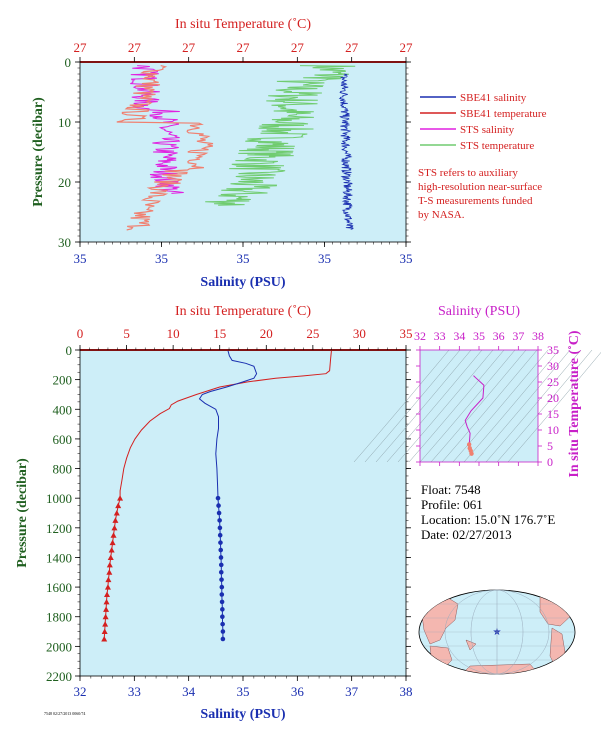 The image size is (601, 736). Describe the element at coordinates (553, 414) in the screenshot. I see `ts-y-tick-label: 15` at that location.